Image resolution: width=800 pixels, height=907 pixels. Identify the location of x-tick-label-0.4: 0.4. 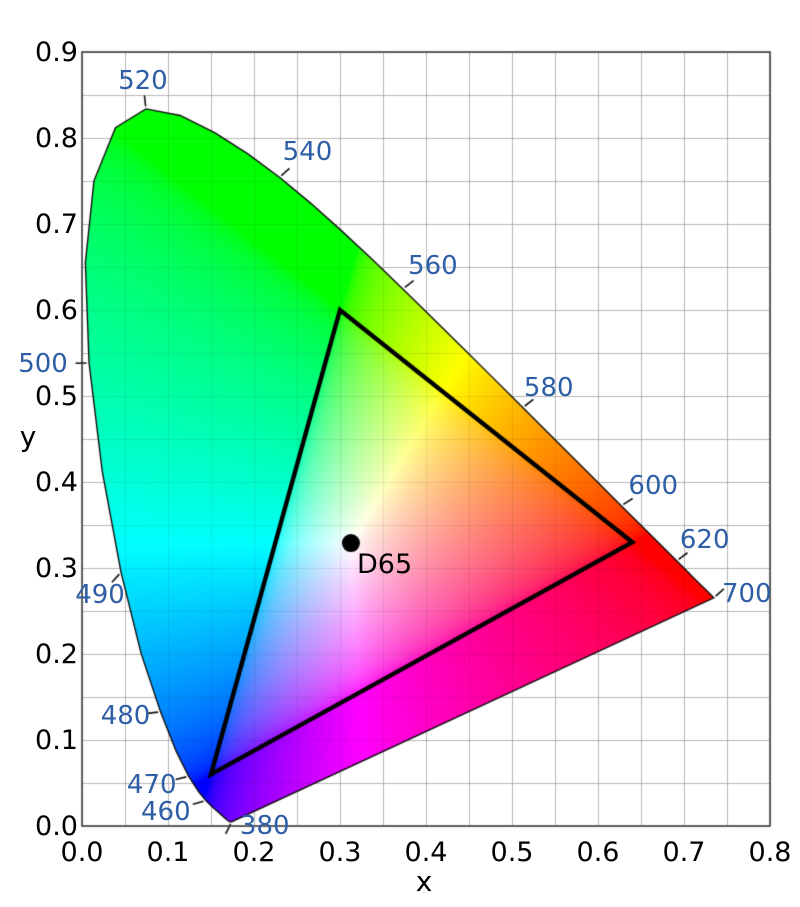
(426, 852).